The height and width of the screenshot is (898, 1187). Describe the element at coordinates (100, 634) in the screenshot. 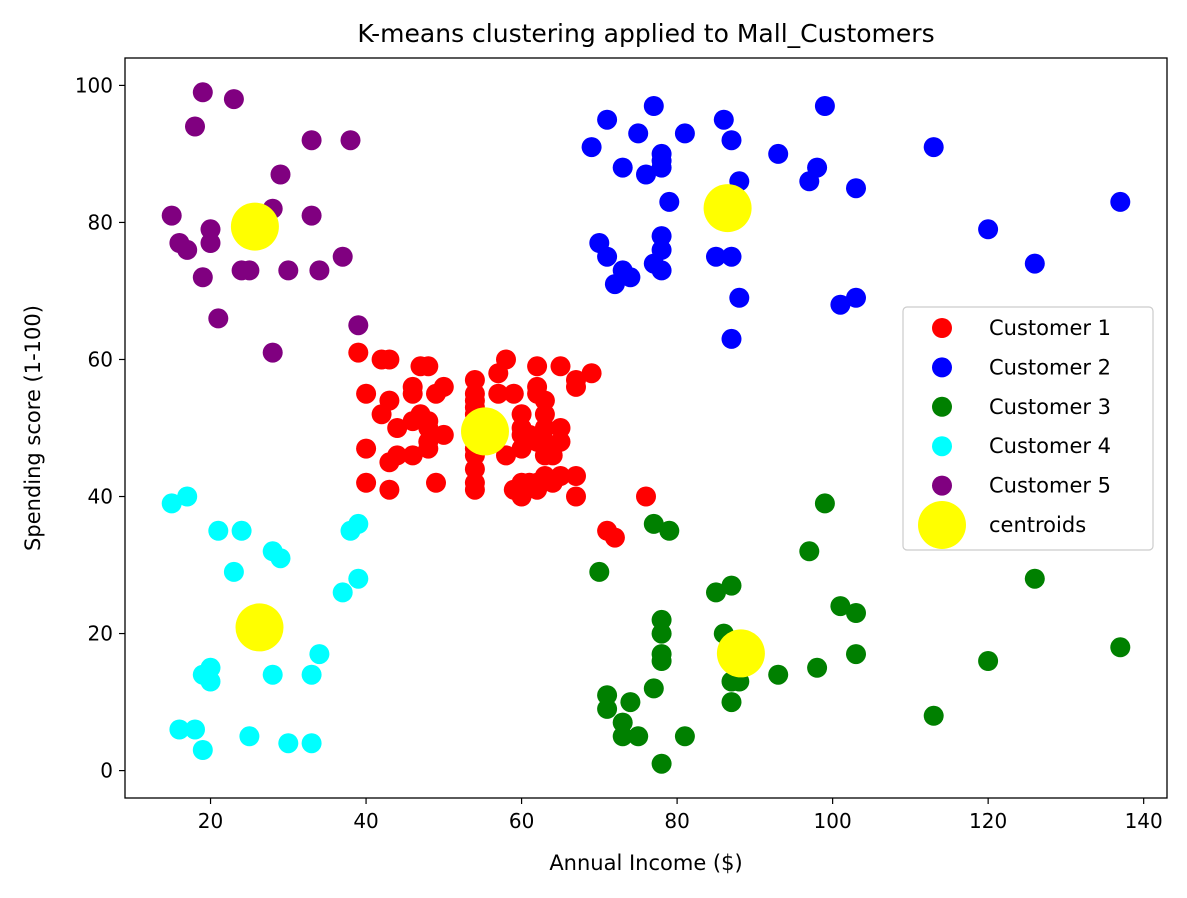

I see `y-tick-label-20: 20` at that location.